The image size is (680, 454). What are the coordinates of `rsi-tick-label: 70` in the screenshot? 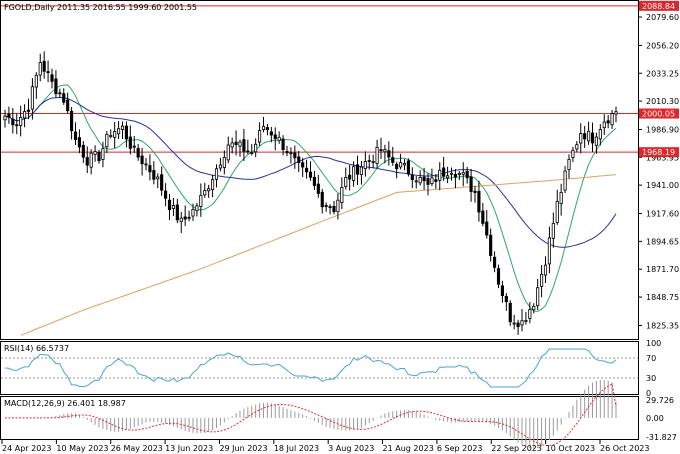 It's located at (651, 358).